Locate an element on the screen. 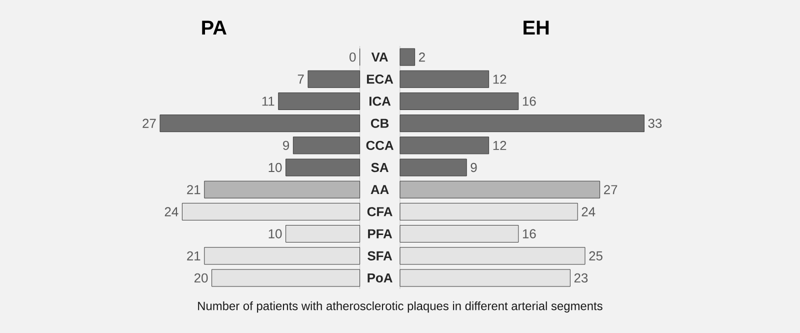 This screenshot has width=800, height=333. data-label: 7 is located at coordinates (301, 79).